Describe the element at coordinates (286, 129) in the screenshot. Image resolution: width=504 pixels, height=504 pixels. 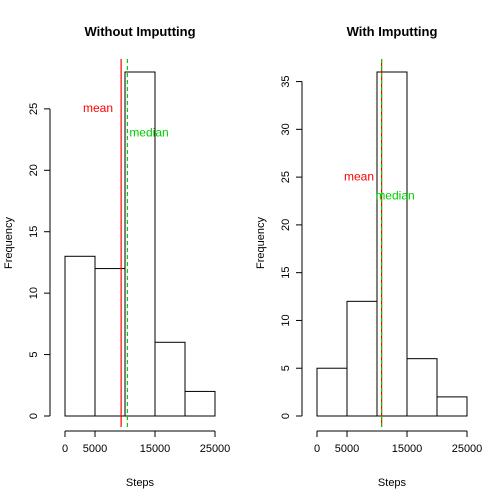
I see `y-tick-label: 30` at that location.